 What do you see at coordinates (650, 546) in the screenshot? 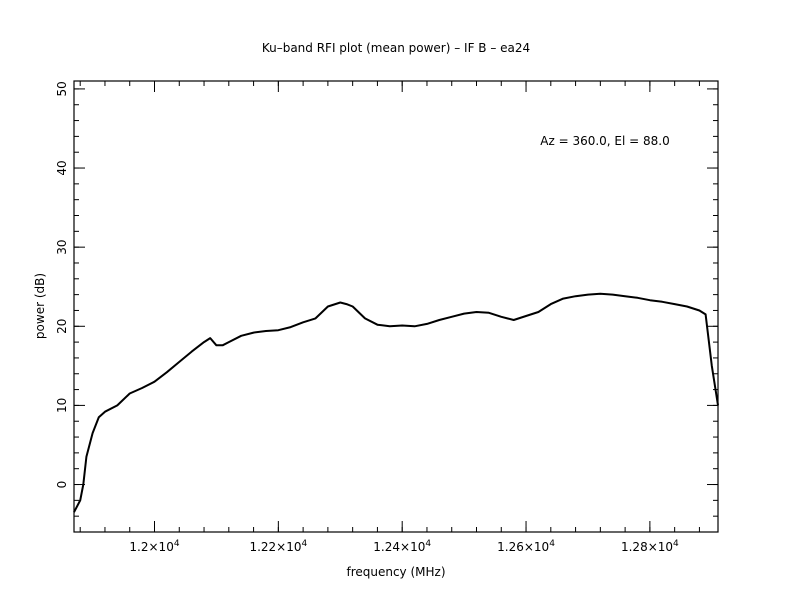
I see `x-tick-label: 1.28×104` at bounding box center [650, 546].